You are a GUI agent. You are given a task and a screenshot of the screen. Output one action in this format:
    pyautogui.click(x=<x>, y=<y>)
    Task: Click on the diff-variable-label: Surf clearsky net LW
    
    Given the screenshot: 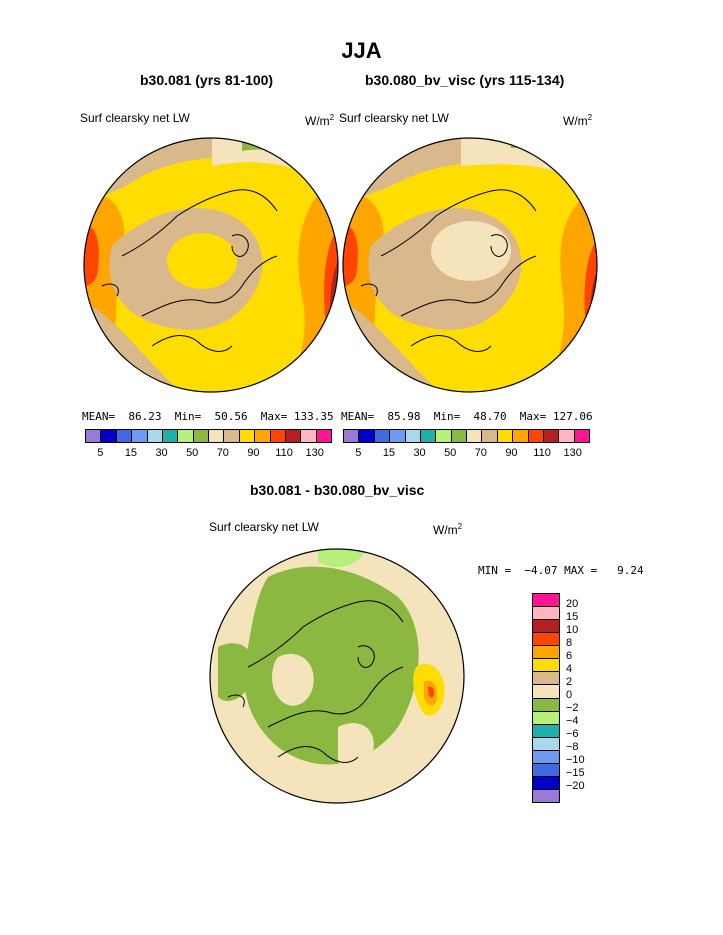 What is the action you would take?
    pyautogui.click(x=264, y=527)
    